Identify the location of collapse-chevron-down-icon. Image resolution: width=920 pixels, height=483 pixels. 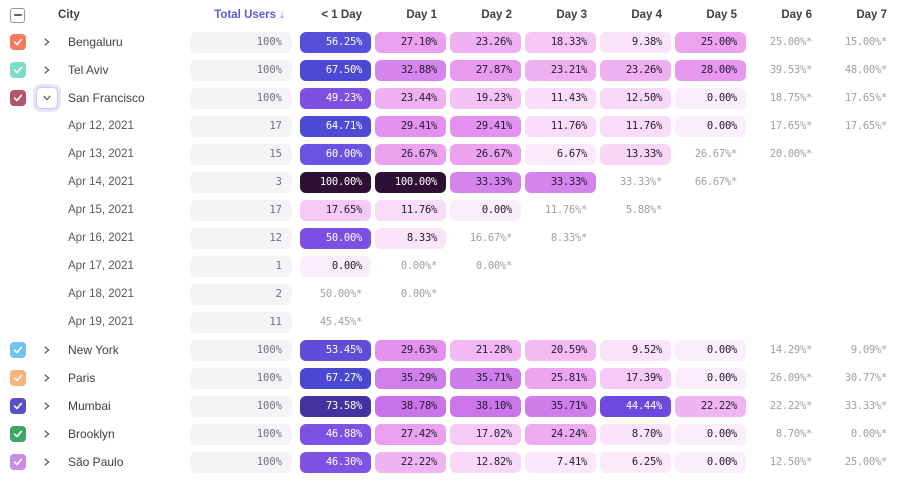
(47, 98).